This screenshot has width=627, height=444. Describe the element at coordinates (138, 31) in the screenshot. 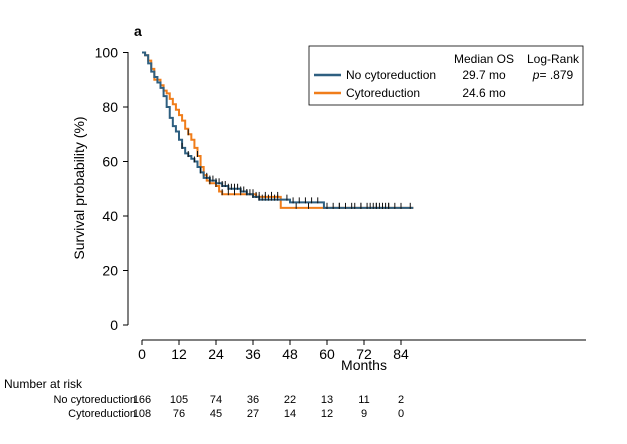

I see `panel-label: a` at that location.